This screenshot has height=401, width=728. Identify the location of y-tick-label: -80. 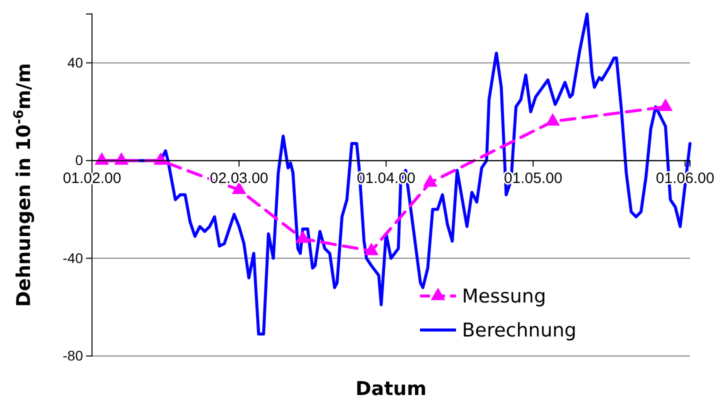
(73, 355).